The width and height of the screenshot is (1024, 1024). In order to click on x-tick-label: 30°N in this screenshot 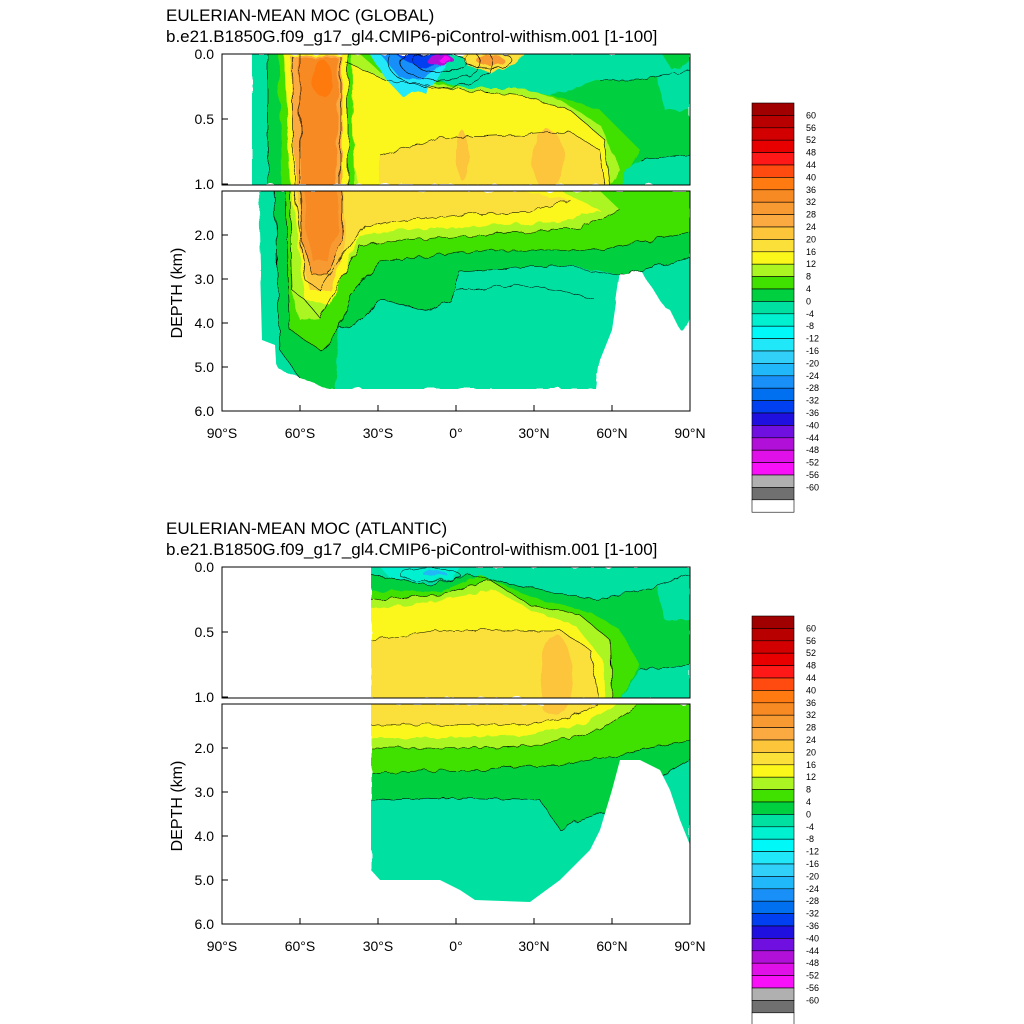, I will do `click(533, 433)`.